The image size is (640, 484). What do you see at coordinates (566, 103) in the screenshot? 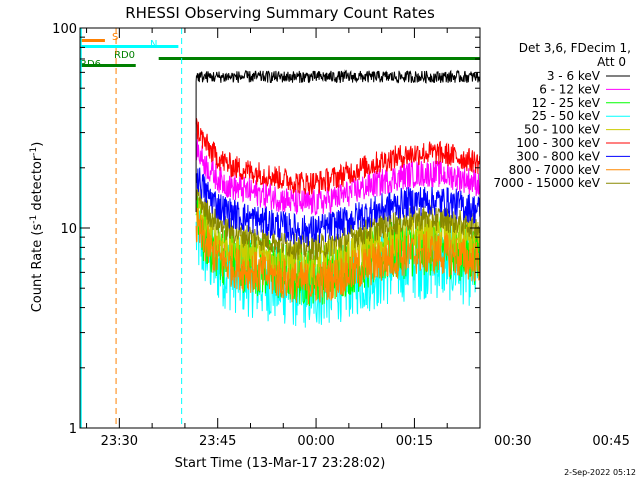
I see `legend-label-2: 12 - 25 keV` at bounding box center [566, 103].